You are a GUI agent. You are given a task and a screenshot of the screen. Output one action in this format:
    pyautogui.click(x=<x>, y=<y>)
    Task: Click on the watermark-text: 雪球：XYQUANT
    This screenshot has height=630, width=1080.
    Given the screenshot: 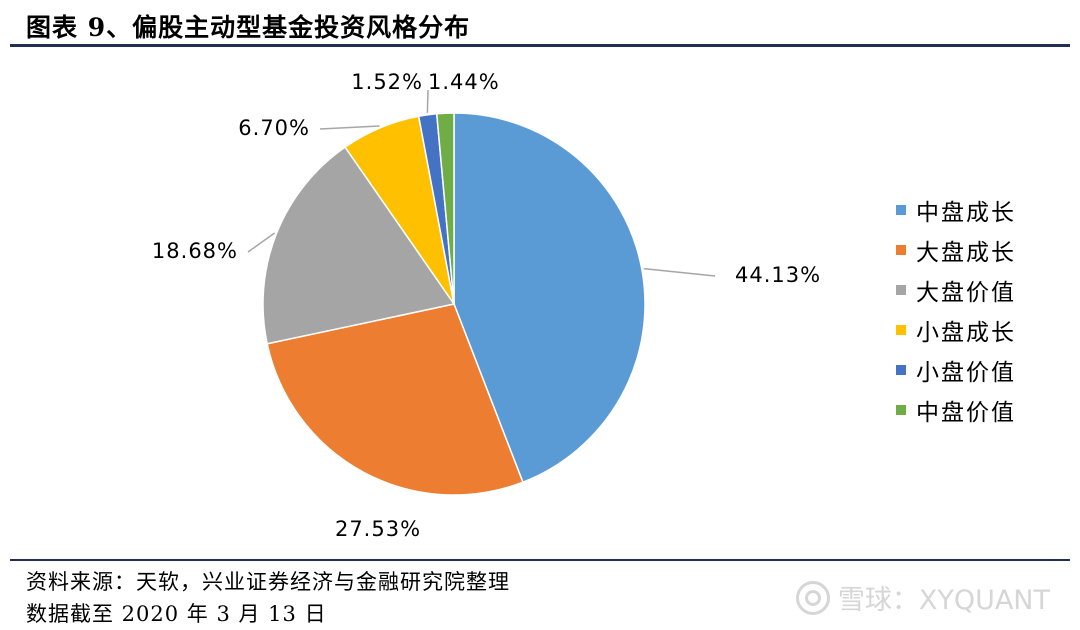 What is the action you would take?
    pyautogui.click(x=943, y=600)
    